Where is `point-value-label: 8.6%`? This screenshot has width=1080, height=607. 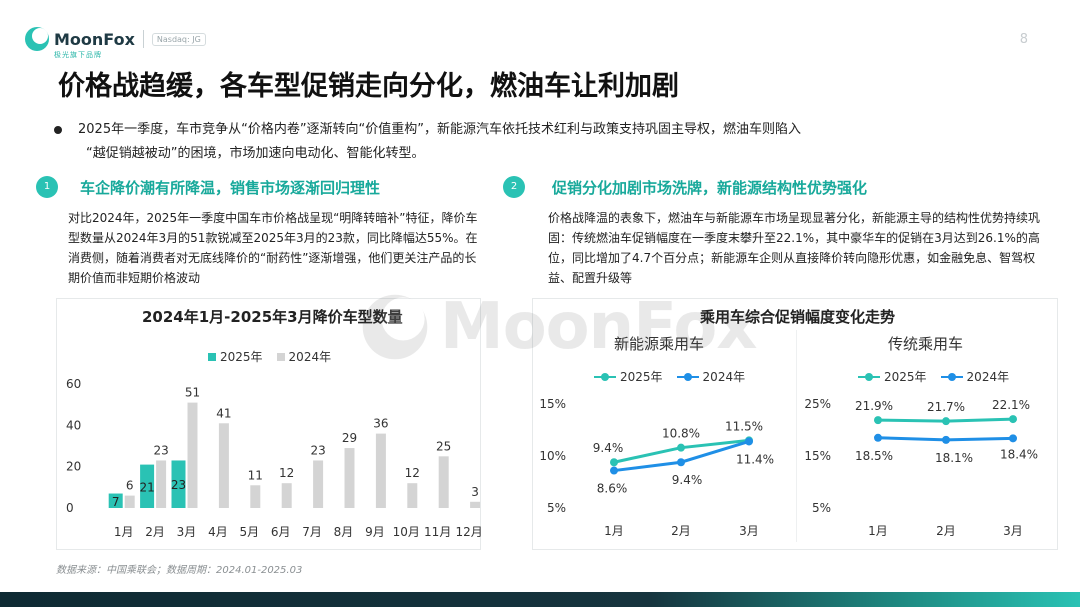
point-value-label: 8.6% is located at coordinates (612, 489).